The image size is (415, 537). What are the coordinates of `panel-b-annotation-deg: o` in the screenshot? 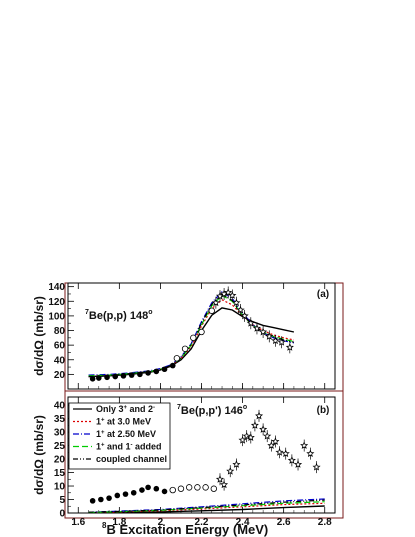 It's located at (245, 407).